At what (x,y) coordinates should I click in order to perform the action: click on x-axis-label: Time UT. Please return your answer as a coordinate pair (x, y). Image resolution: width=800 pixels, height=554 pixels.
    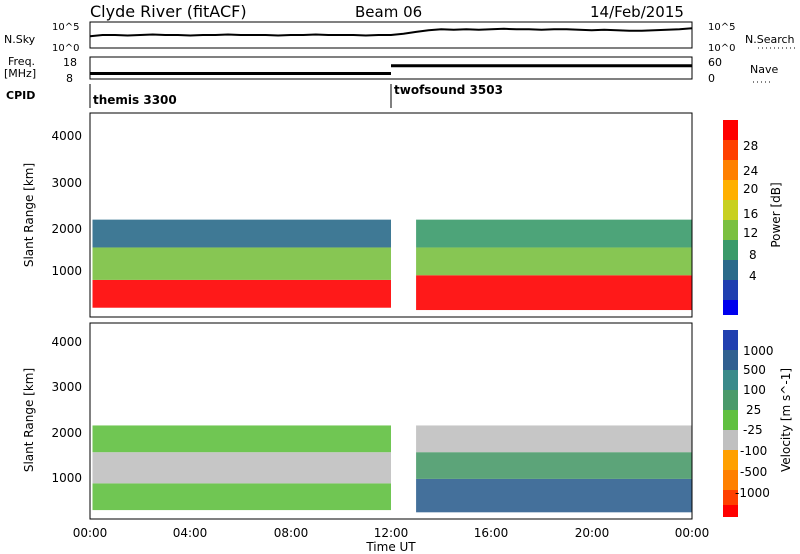
    Looking at the image, I should click on (390, 547).